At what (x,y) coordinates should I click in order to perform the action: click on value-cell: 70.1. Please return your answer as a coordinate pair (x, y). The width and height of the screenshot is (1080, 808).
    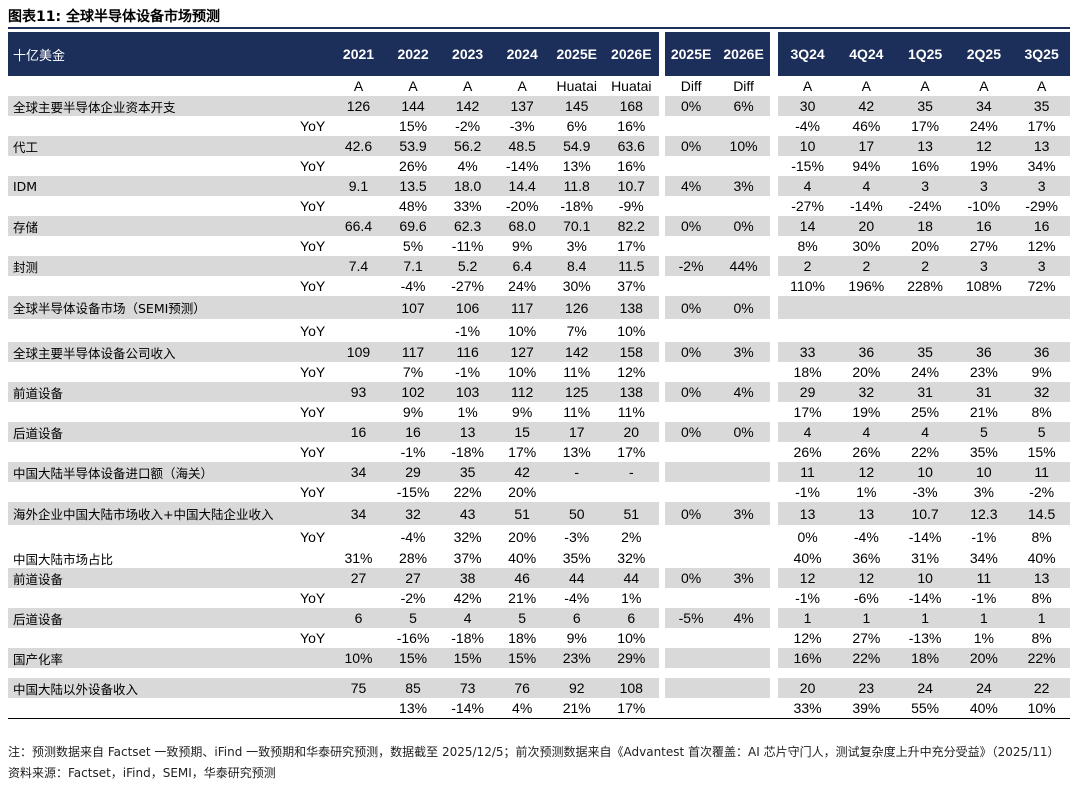
    Looking at the image, I should click on (577, 226).